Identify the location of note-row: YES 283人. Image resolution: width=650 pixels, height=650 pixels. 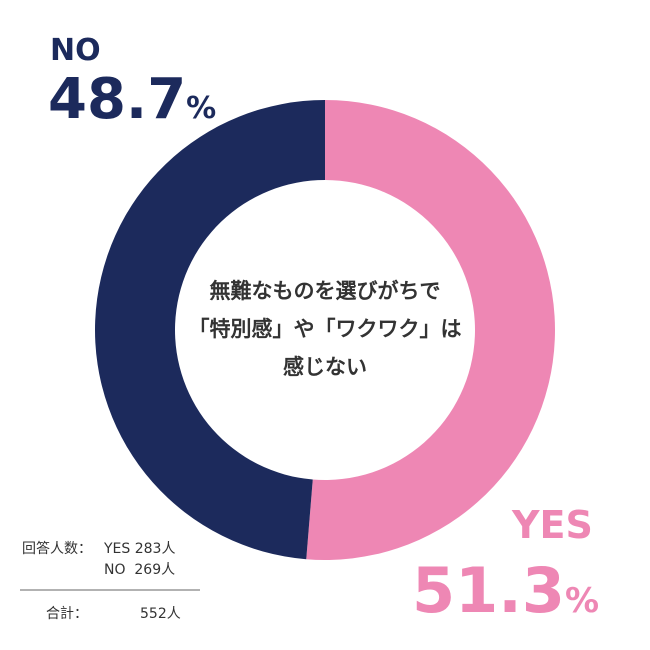
(139, 549).